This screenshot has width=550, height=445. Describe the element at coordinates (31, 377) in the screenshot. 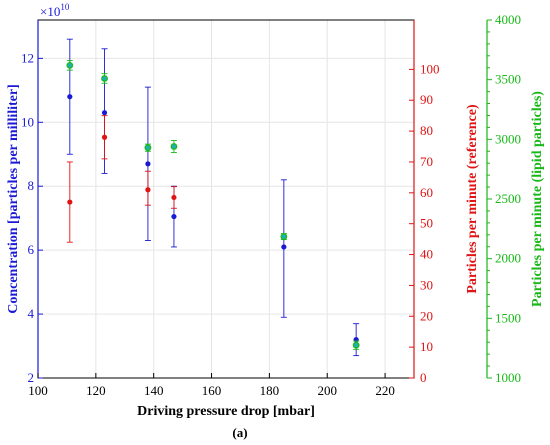

I see `y-left-tick-label: 2` at that location.